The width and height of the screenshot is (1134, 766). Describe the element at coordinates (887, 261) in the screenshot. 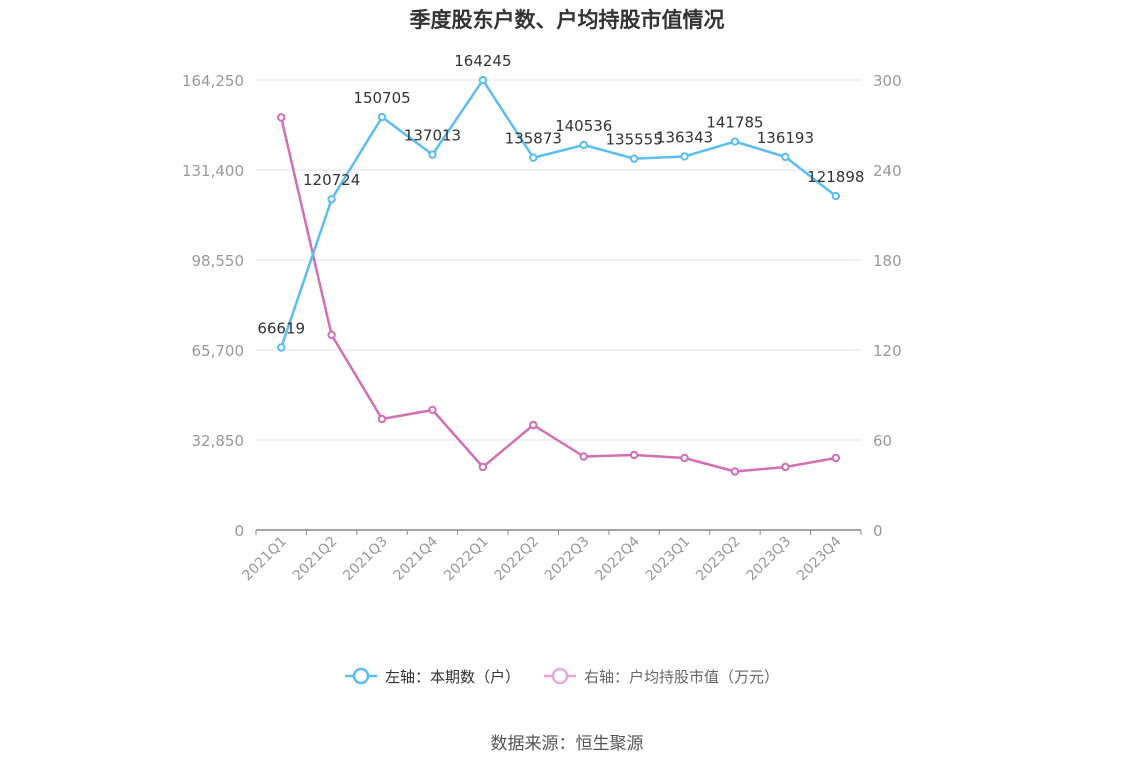

I see `right-axis-tick-label: 180` at that location.